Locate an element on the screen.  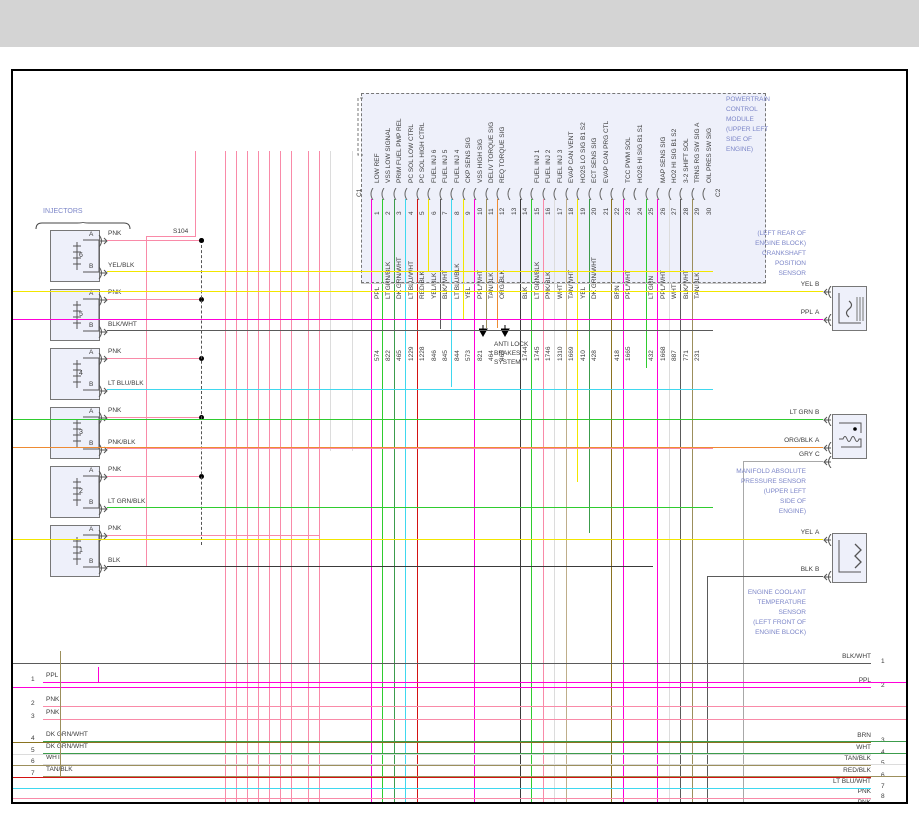
map-title-line-0: MANIFOLD ABSOLUTE is located at coordinates (771, 471).